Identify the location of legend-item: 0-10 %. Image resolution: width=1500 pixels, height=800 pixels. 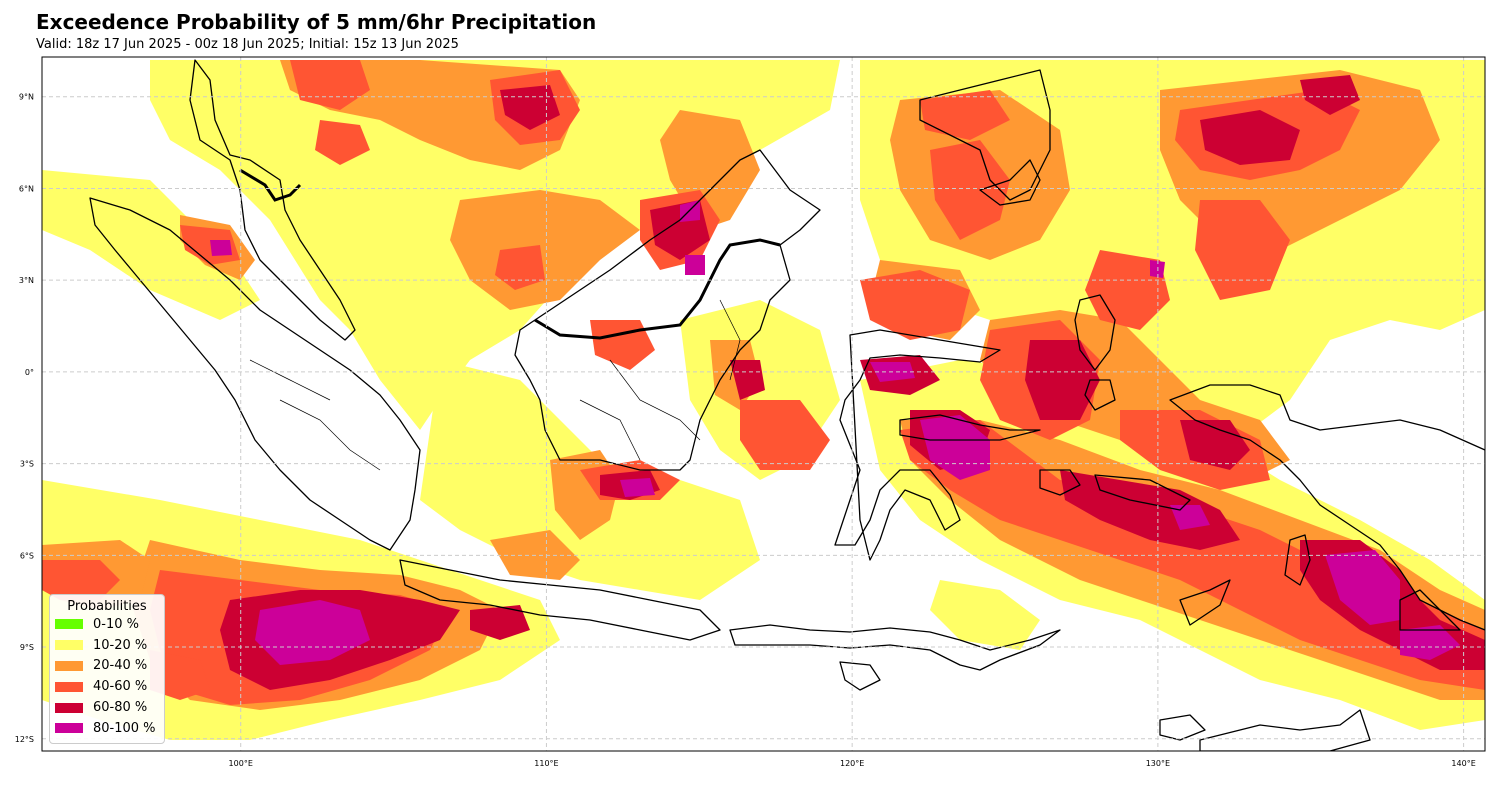
(107, 624).